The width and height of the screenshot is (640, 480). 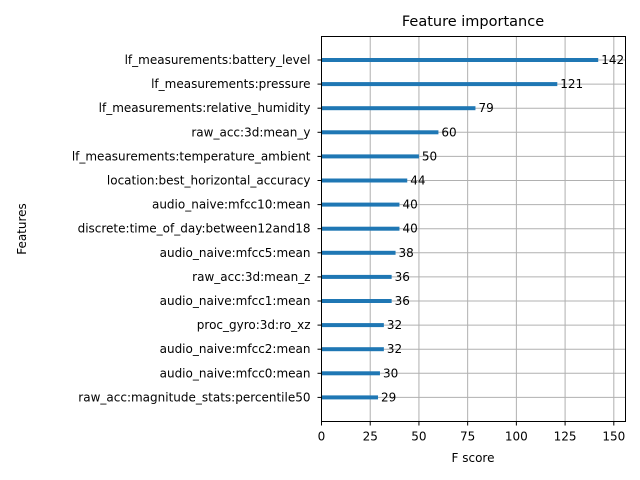 I want to click on x-tick-label: 75, so click(x=467, y=437).